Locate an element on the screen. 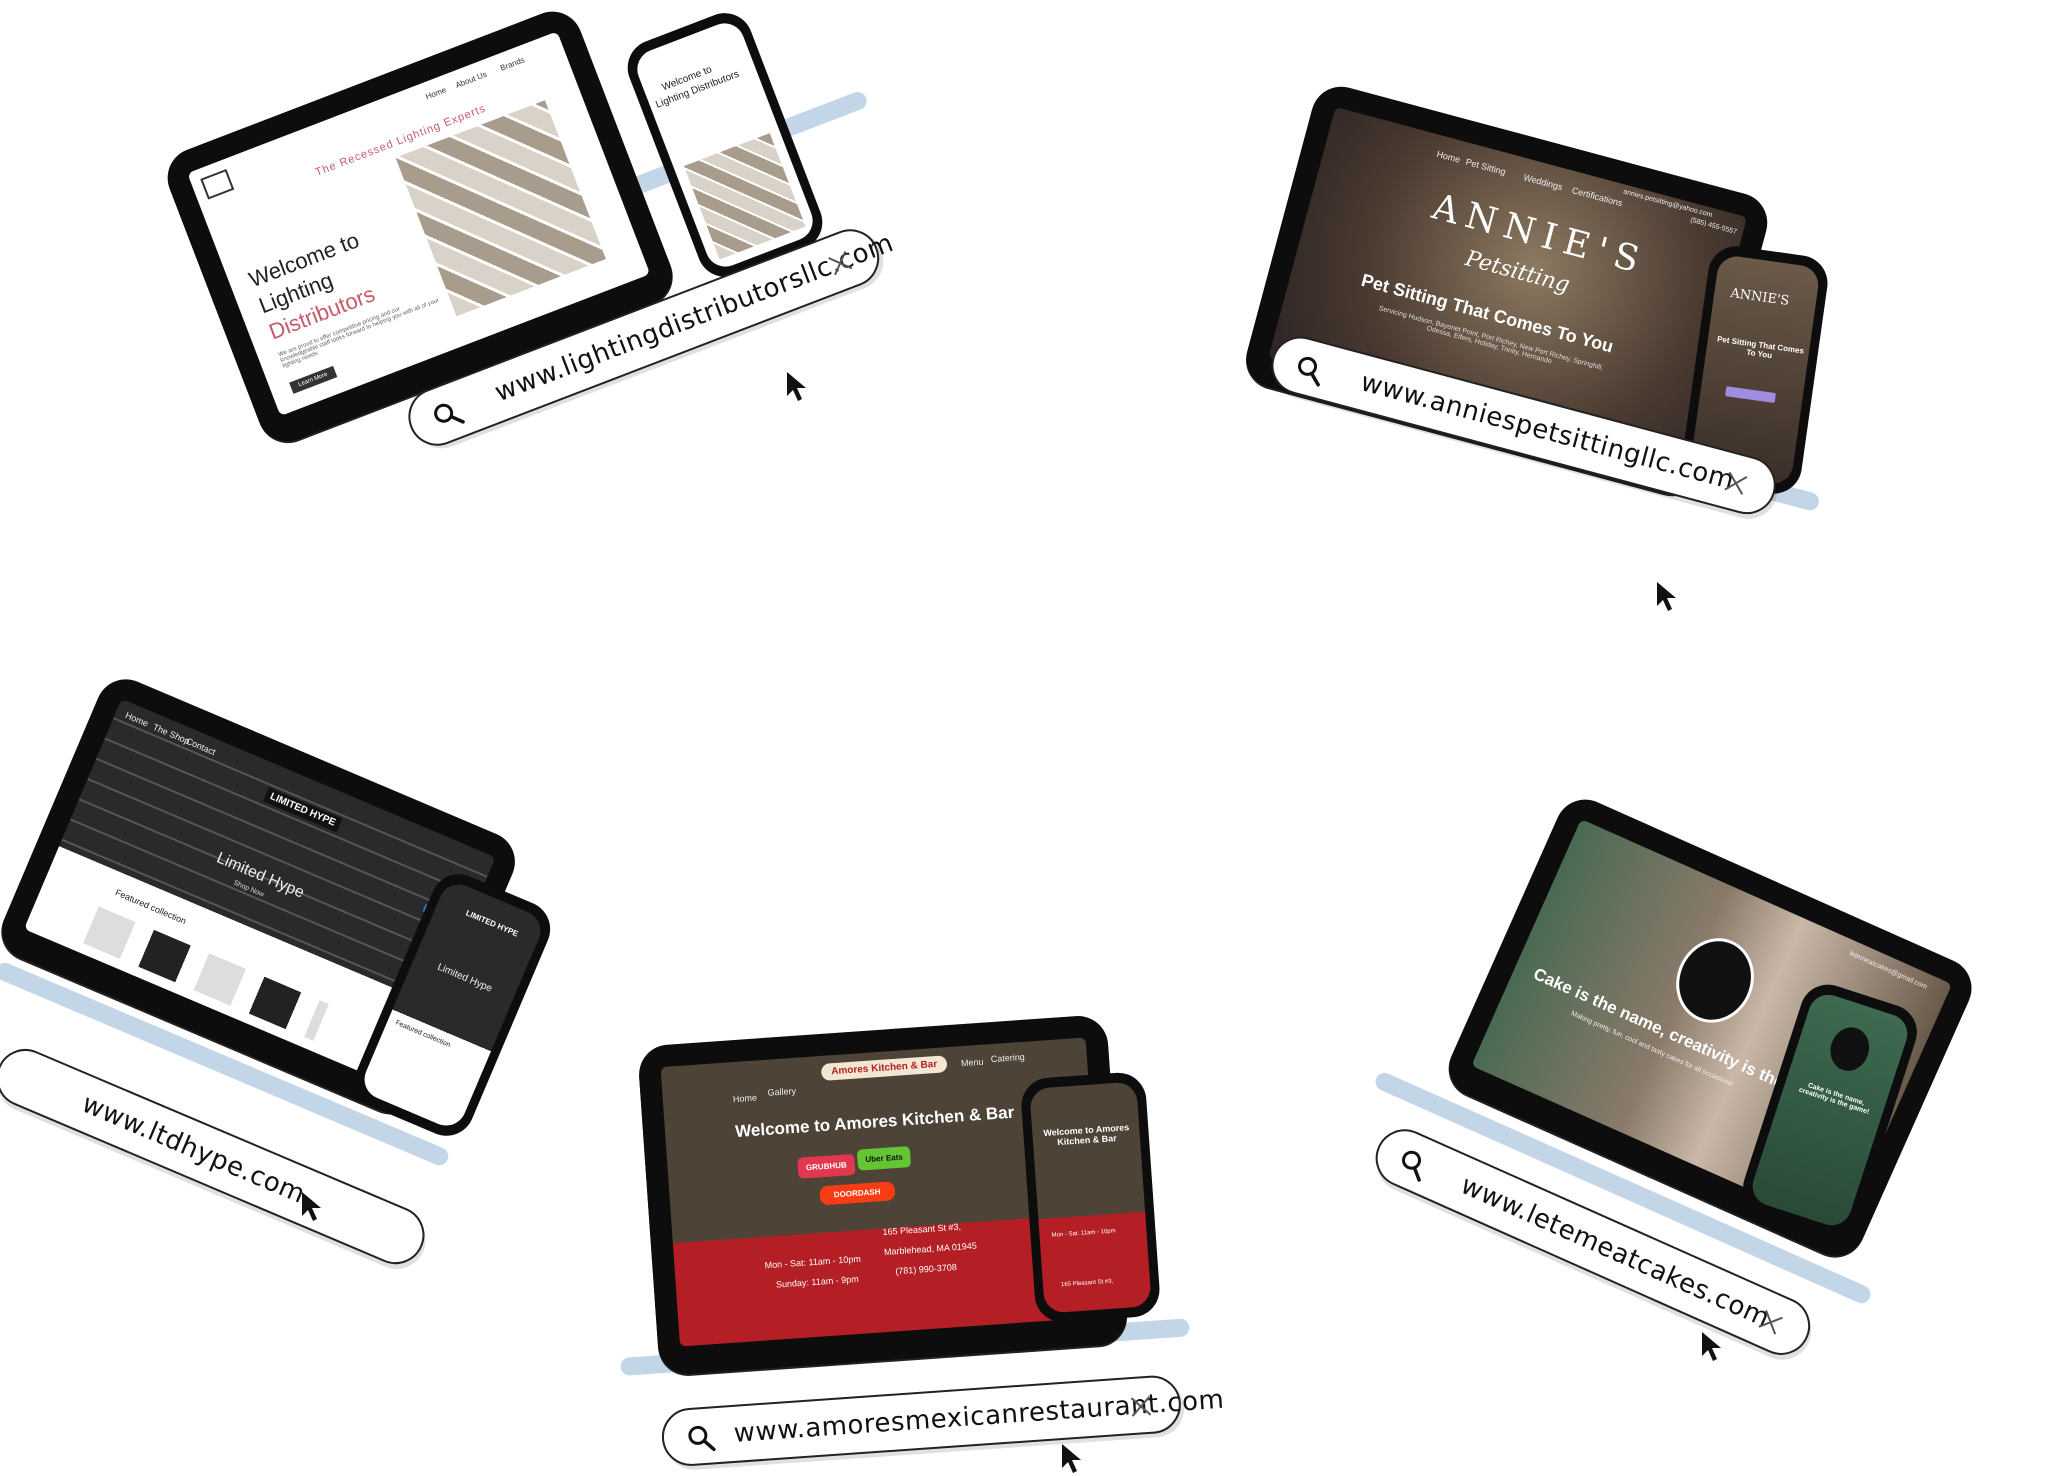  phone-cake-logo is located at coordinates (1849, 1049).